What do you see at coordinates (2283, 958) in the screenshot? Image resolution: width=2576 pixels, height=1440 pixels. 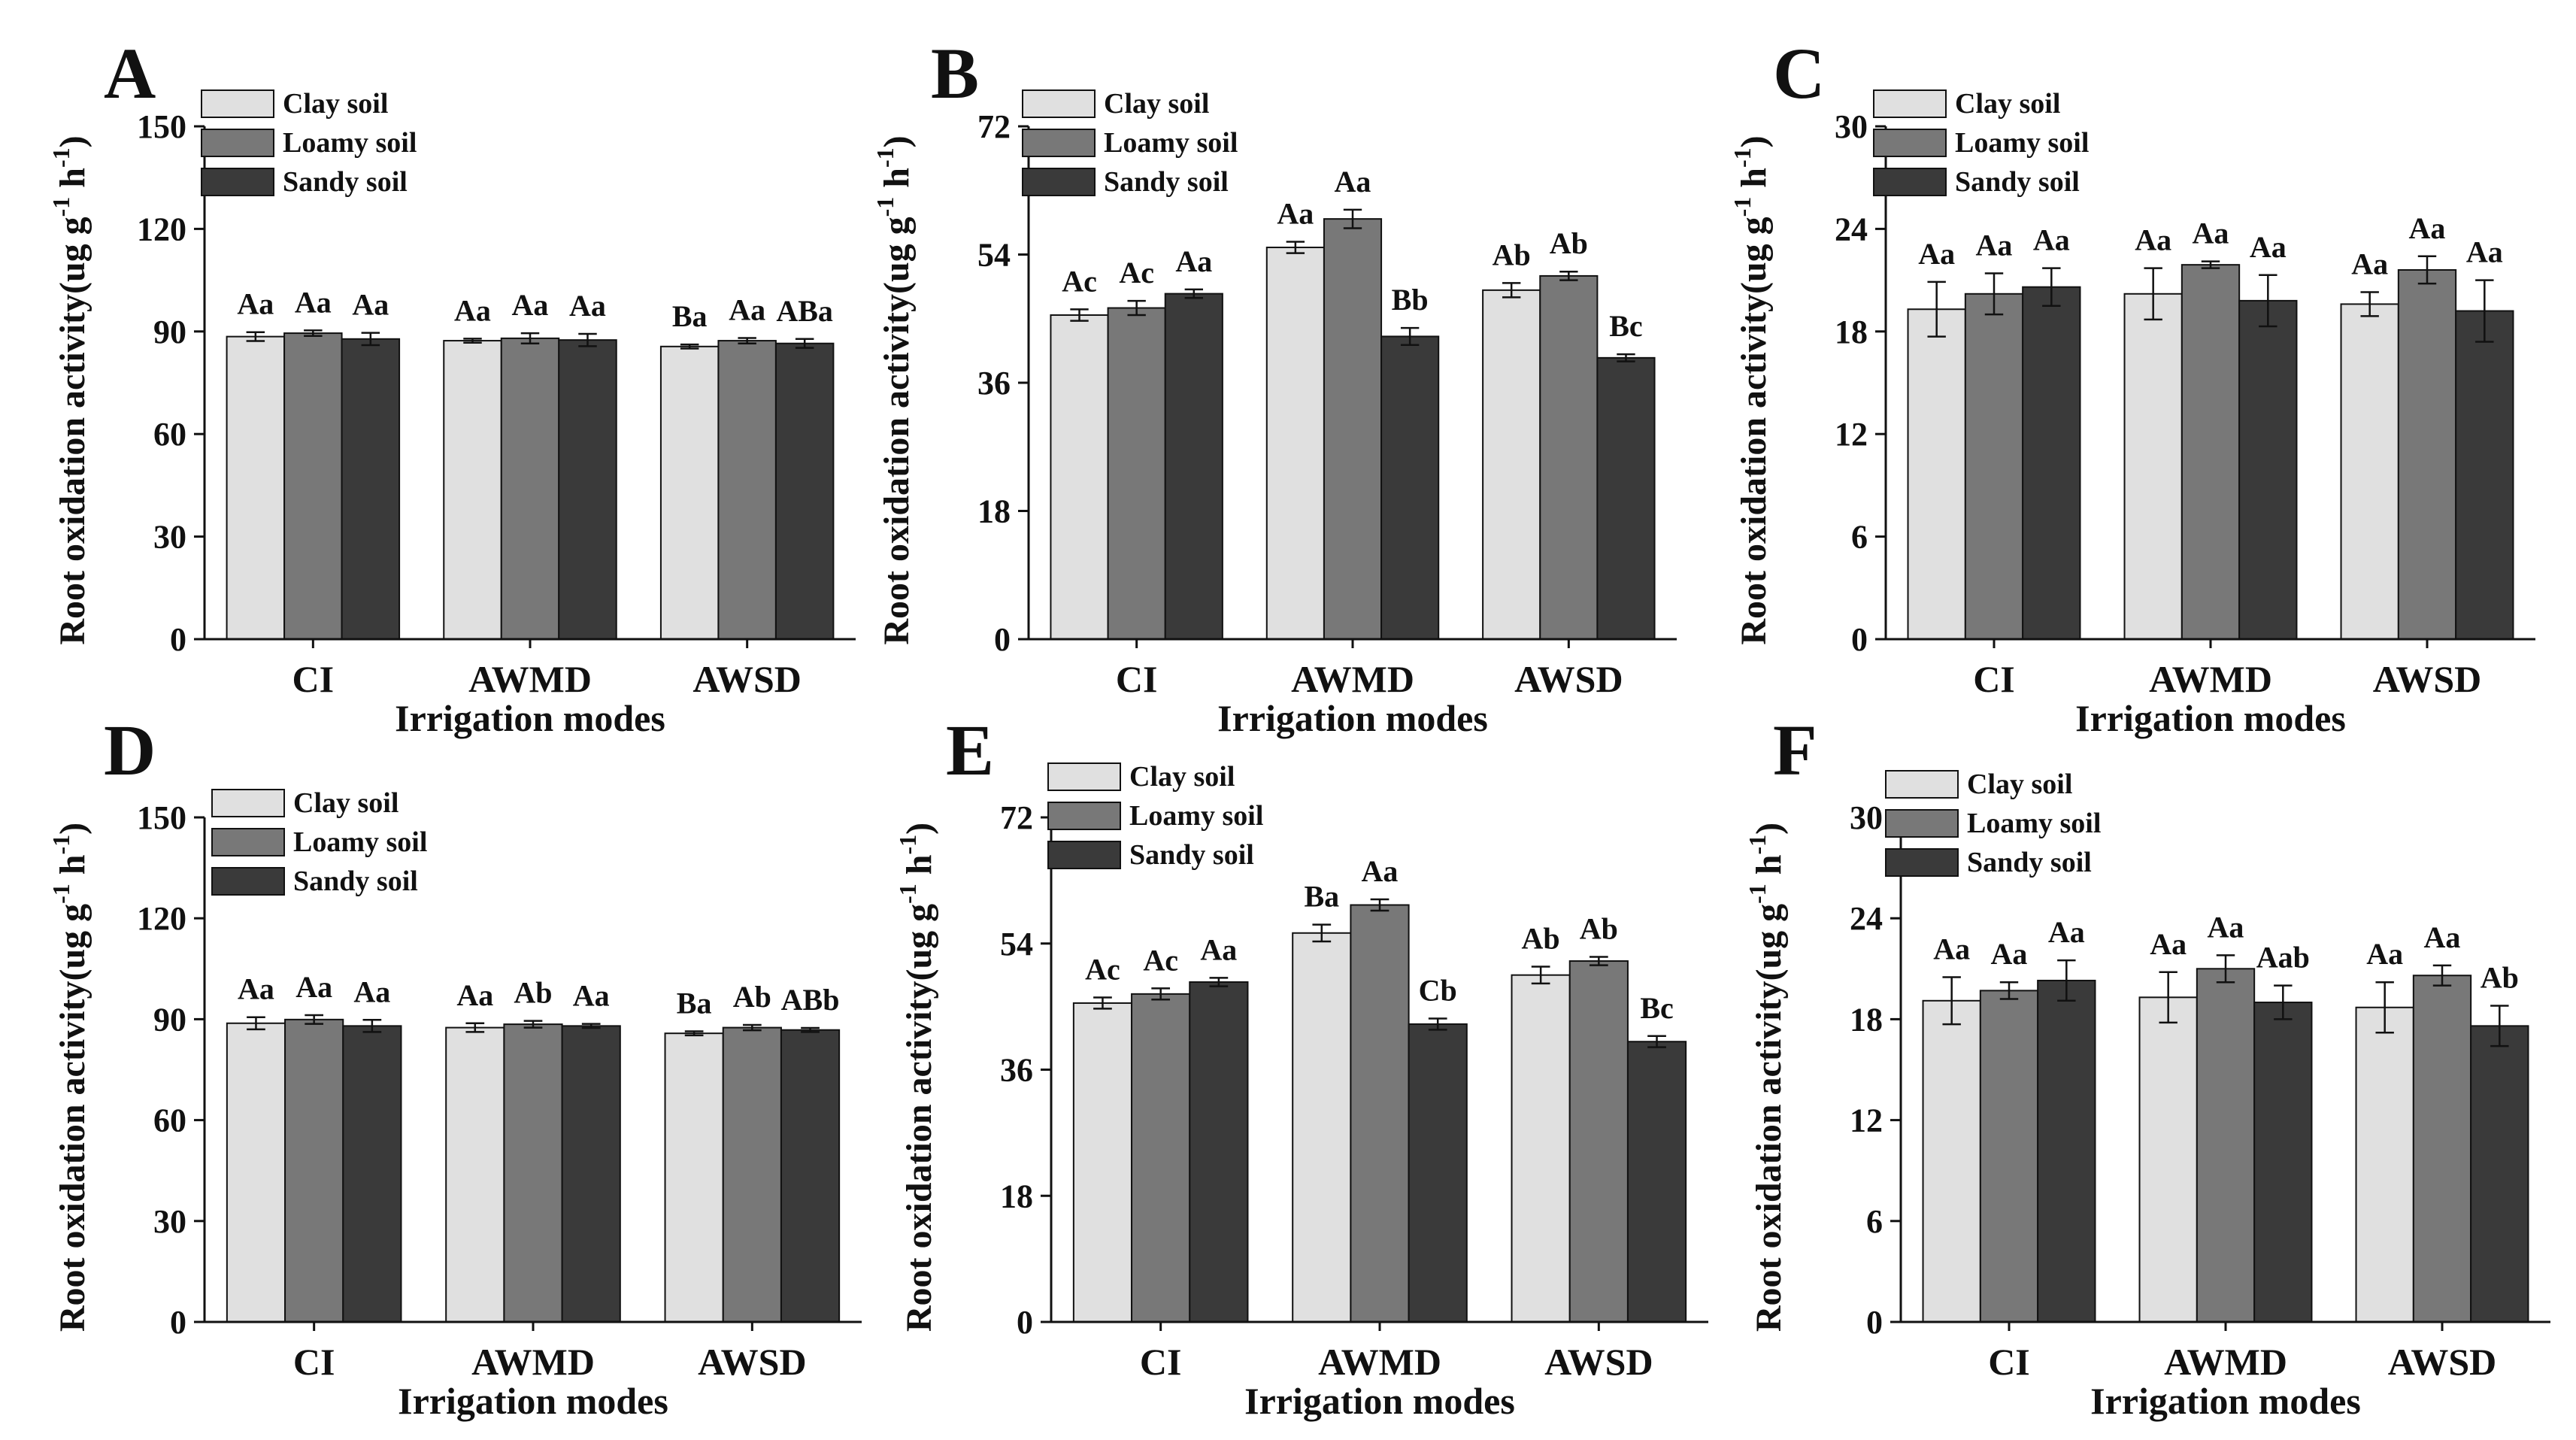 I see `significance-label: Aab` at bounding box center [2283, 958].